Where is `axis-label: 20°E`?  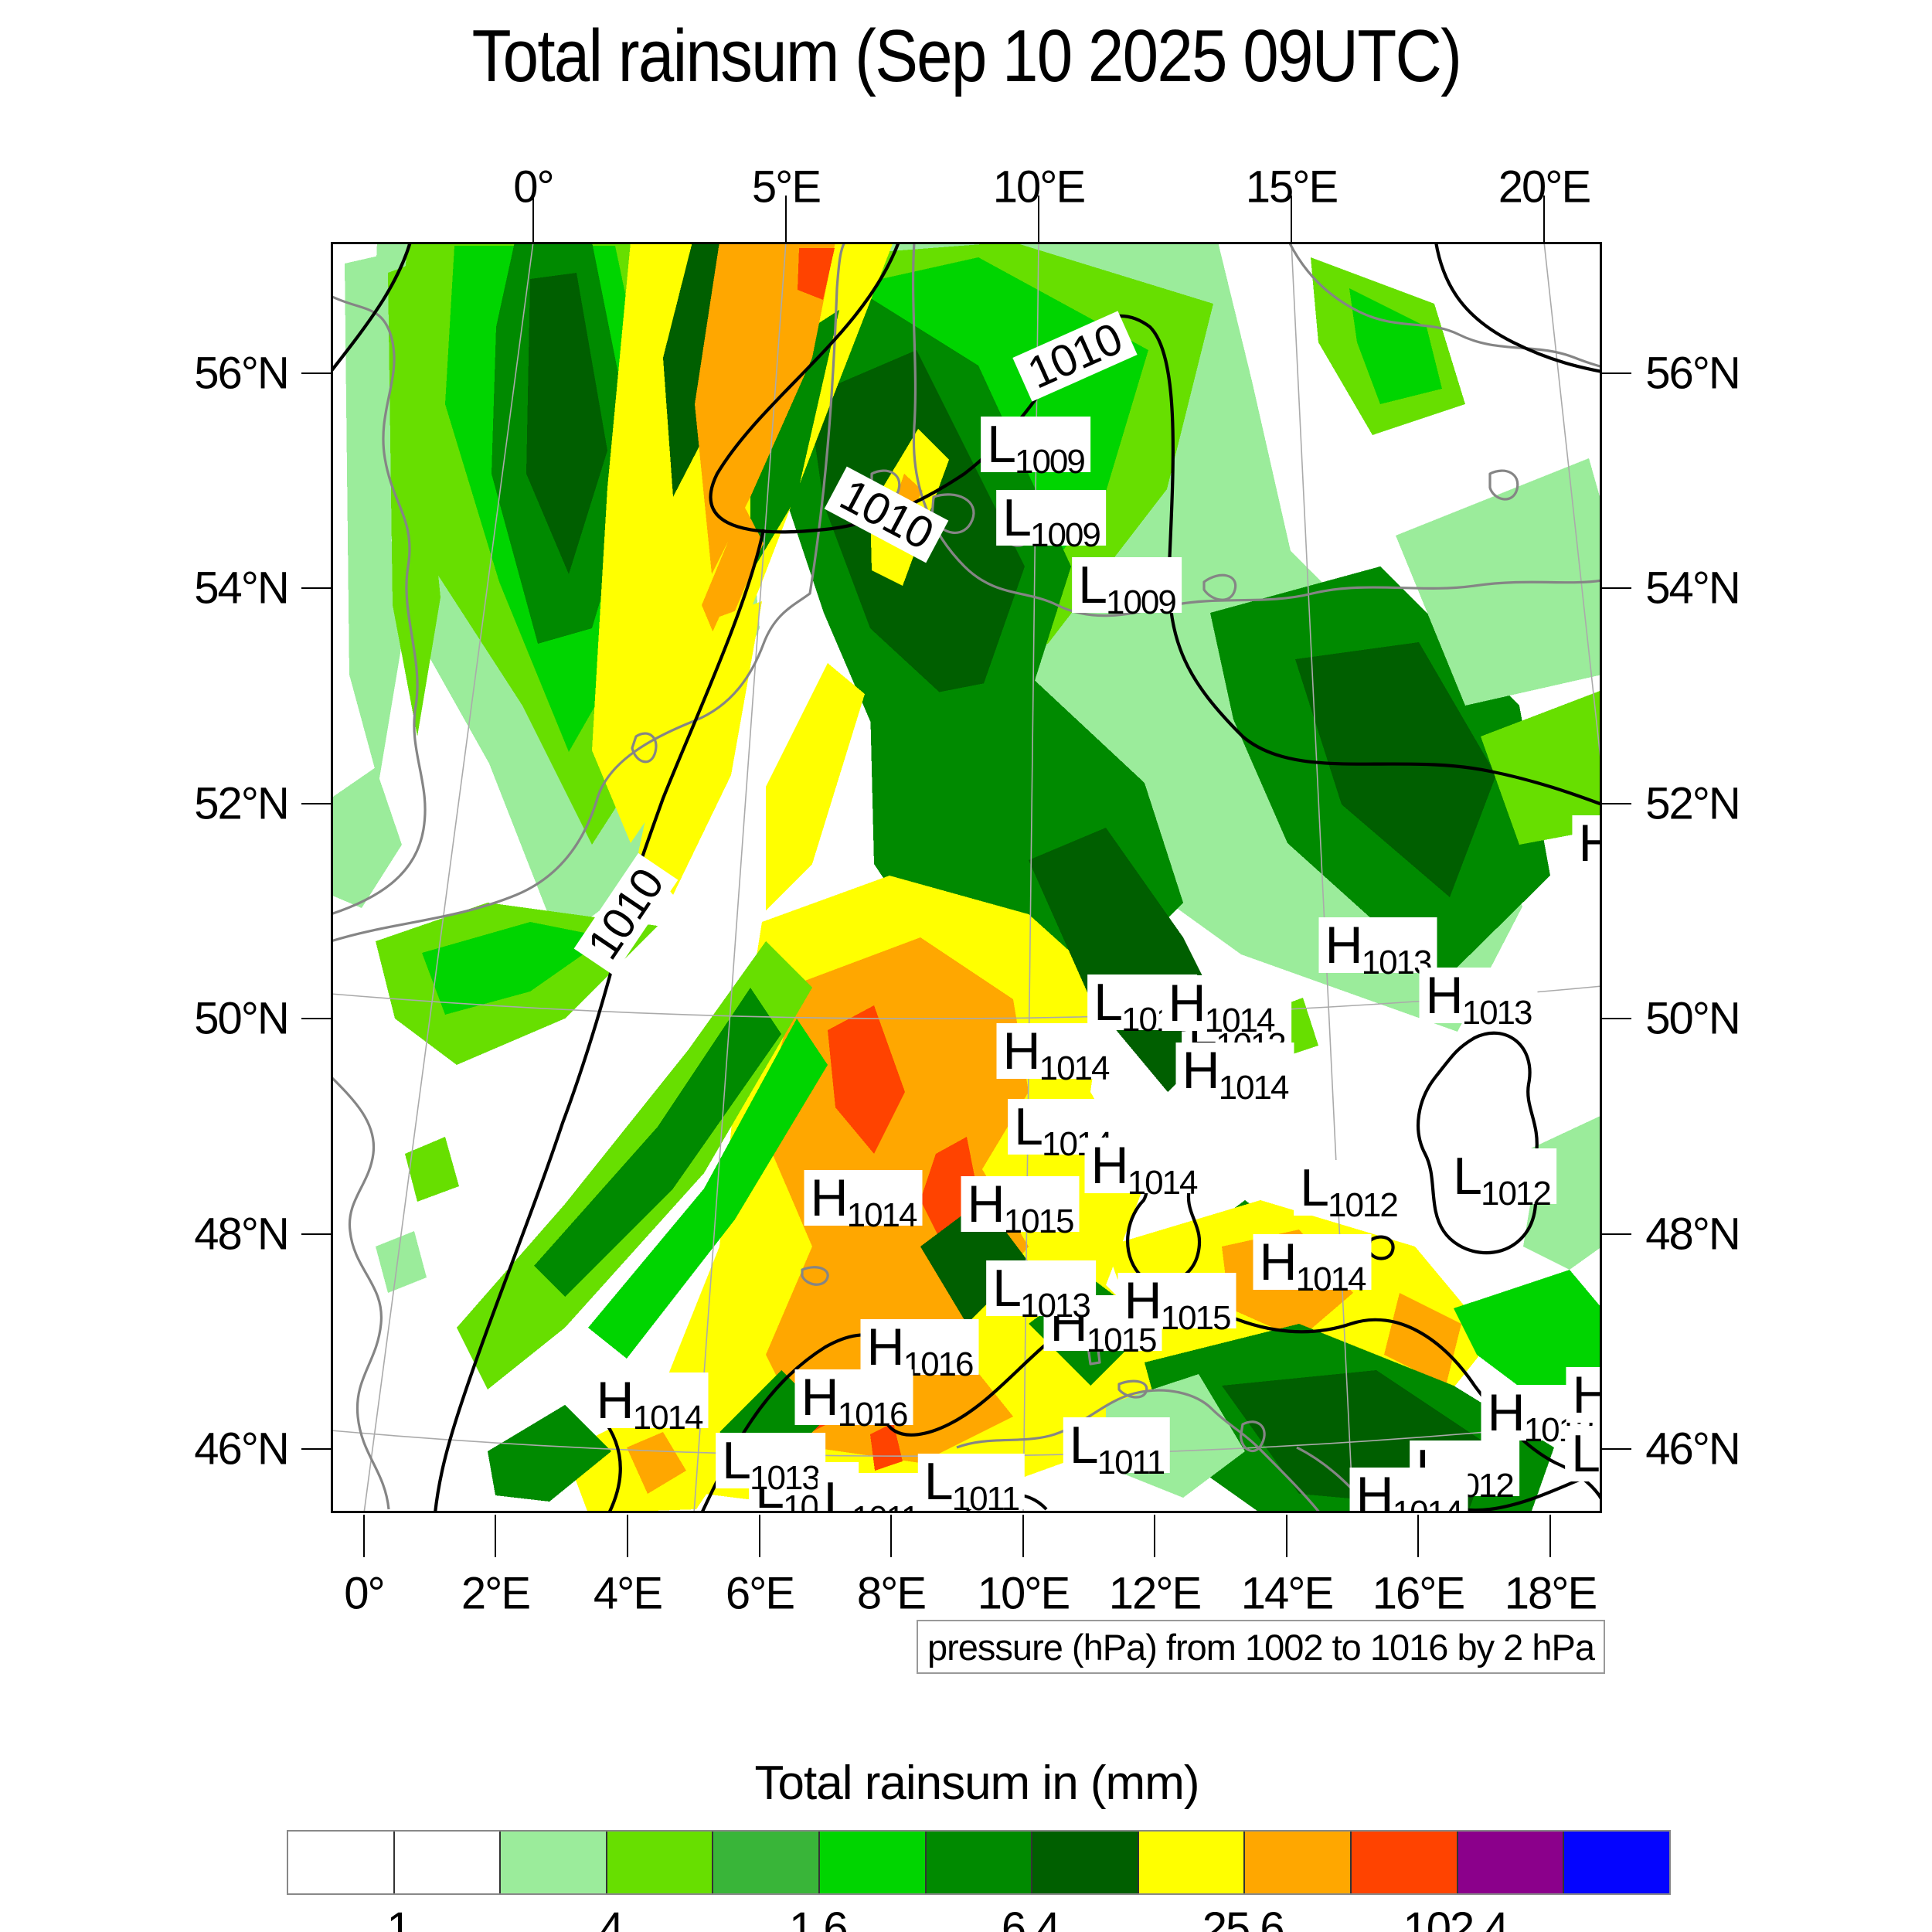 axis-label: 20°E is located at coordinates (1545, 188).